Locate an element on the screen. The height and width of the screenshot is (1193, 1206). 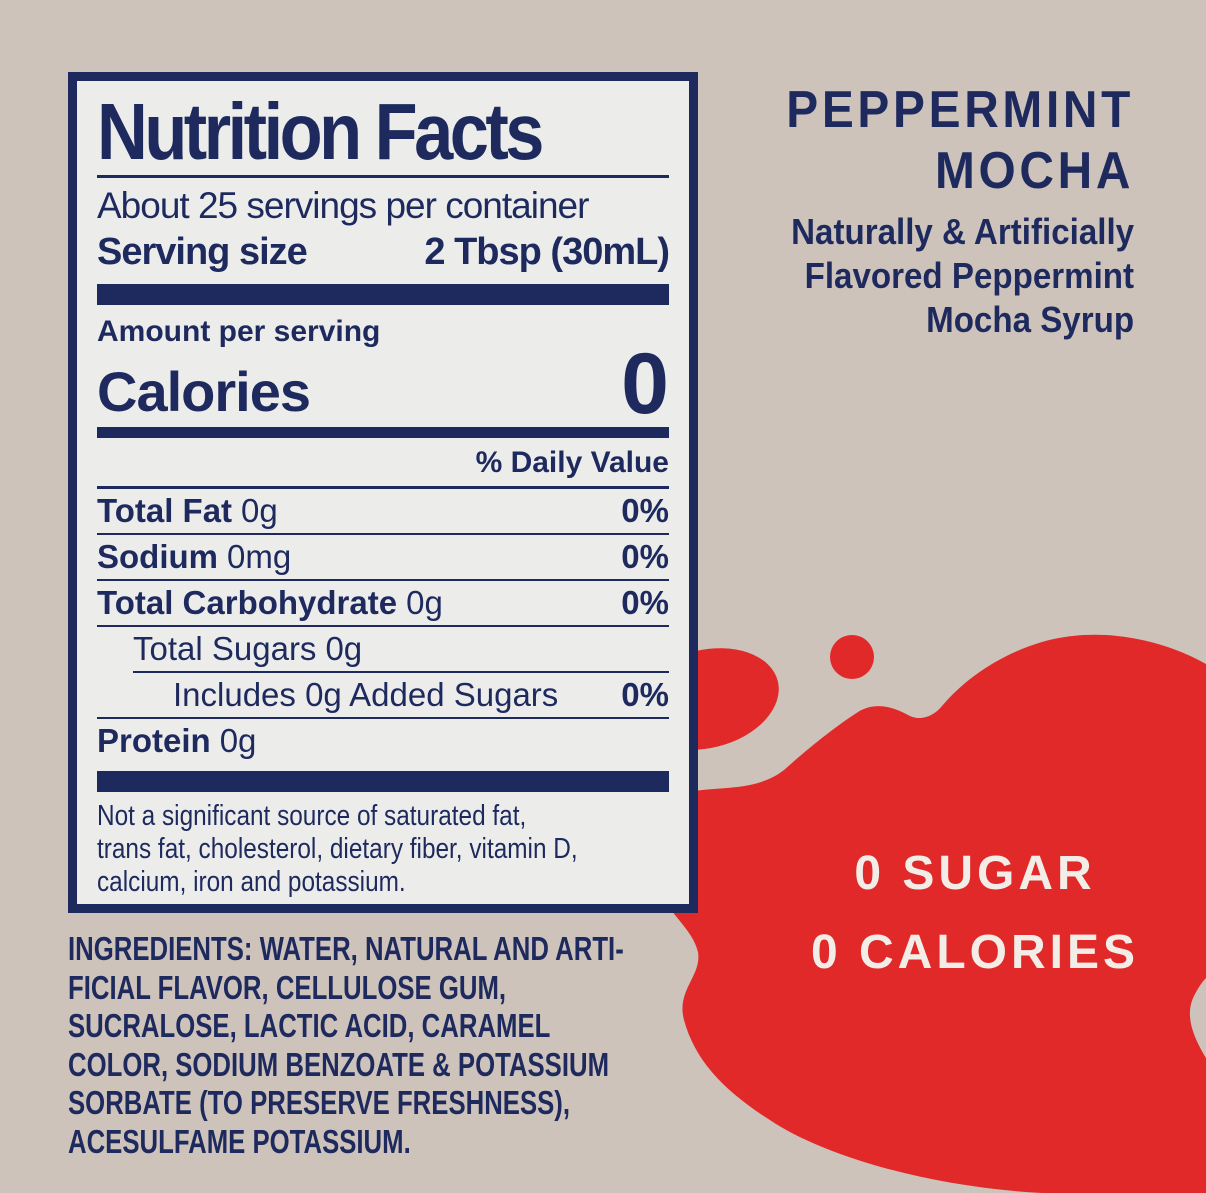
daily-value-header: % Daily Value is located at coordinates (572, 462).